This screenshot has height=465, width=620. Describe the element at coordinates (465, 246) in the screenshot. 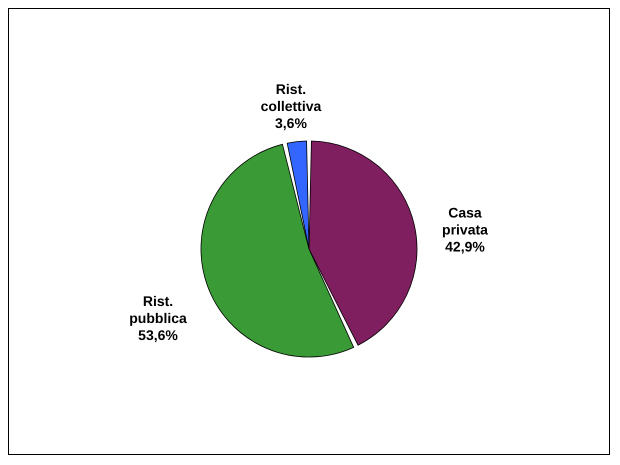

I see `data-label: 42,9%` at that location.